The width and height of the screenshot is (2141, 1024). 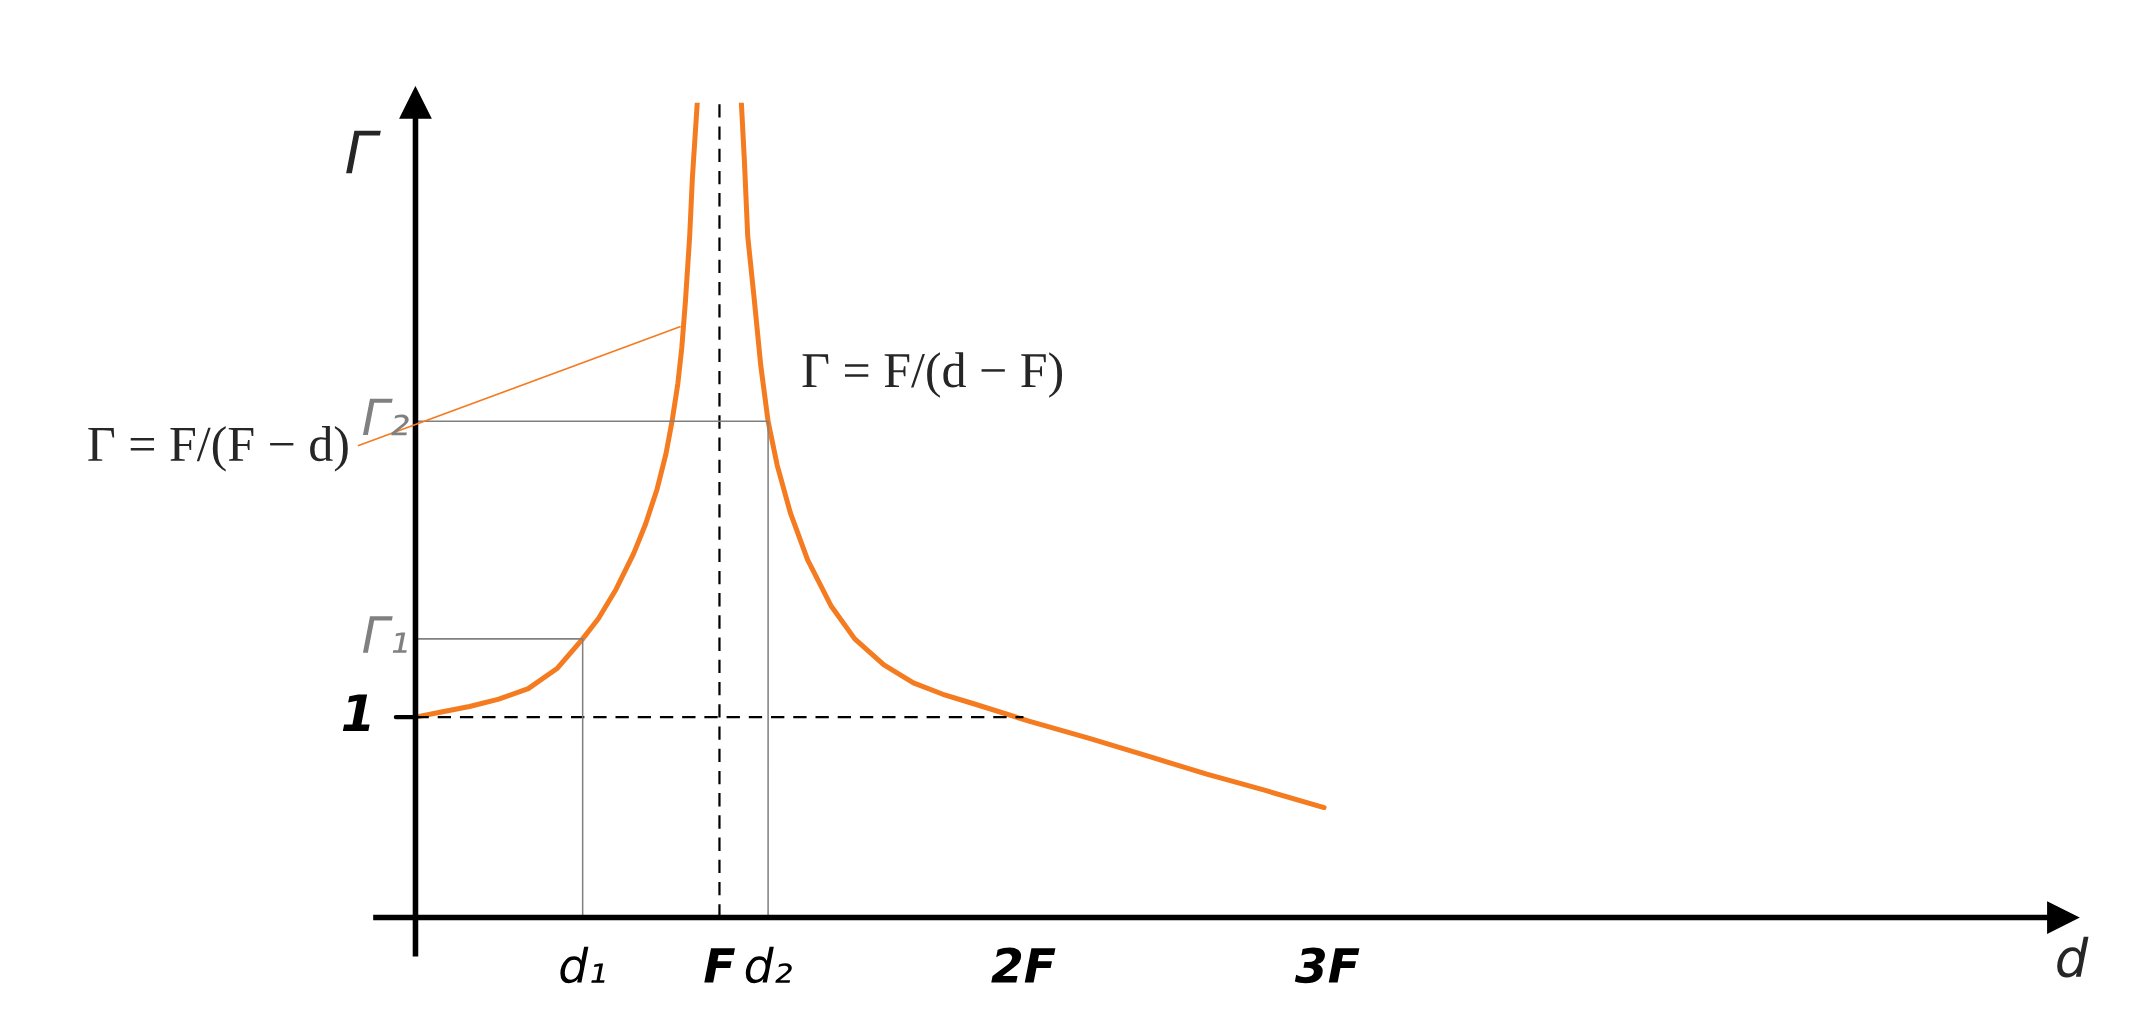 What do you see at coordinates (2073, 957) in the screenshot?
I see `x-axis-title: d` at bounding box center [2073, 957].